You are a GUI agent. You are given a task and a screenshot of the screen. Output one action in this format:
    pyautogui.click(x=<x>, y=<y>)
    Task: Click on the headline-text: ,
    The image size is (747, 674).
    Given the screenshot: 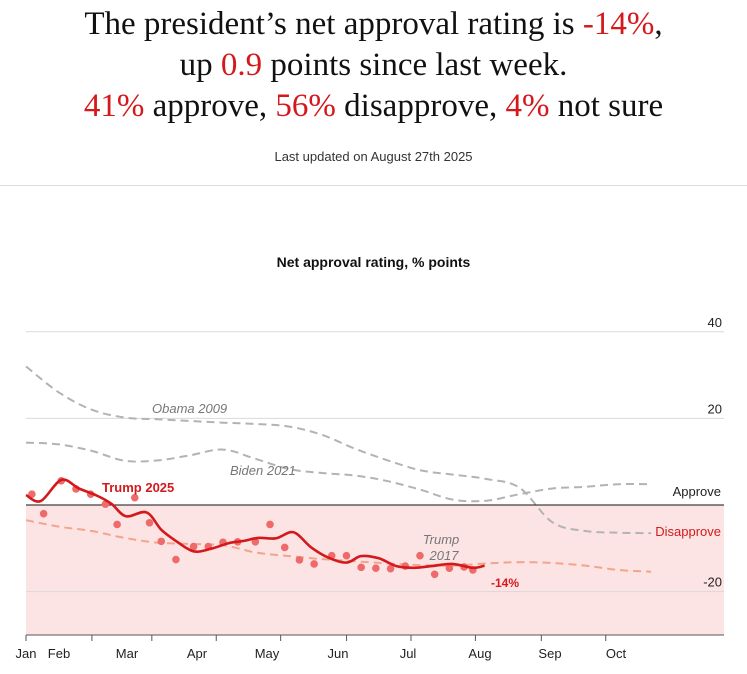 What is the action you would take?
    pyautogui.click(x=658, y=24)
    